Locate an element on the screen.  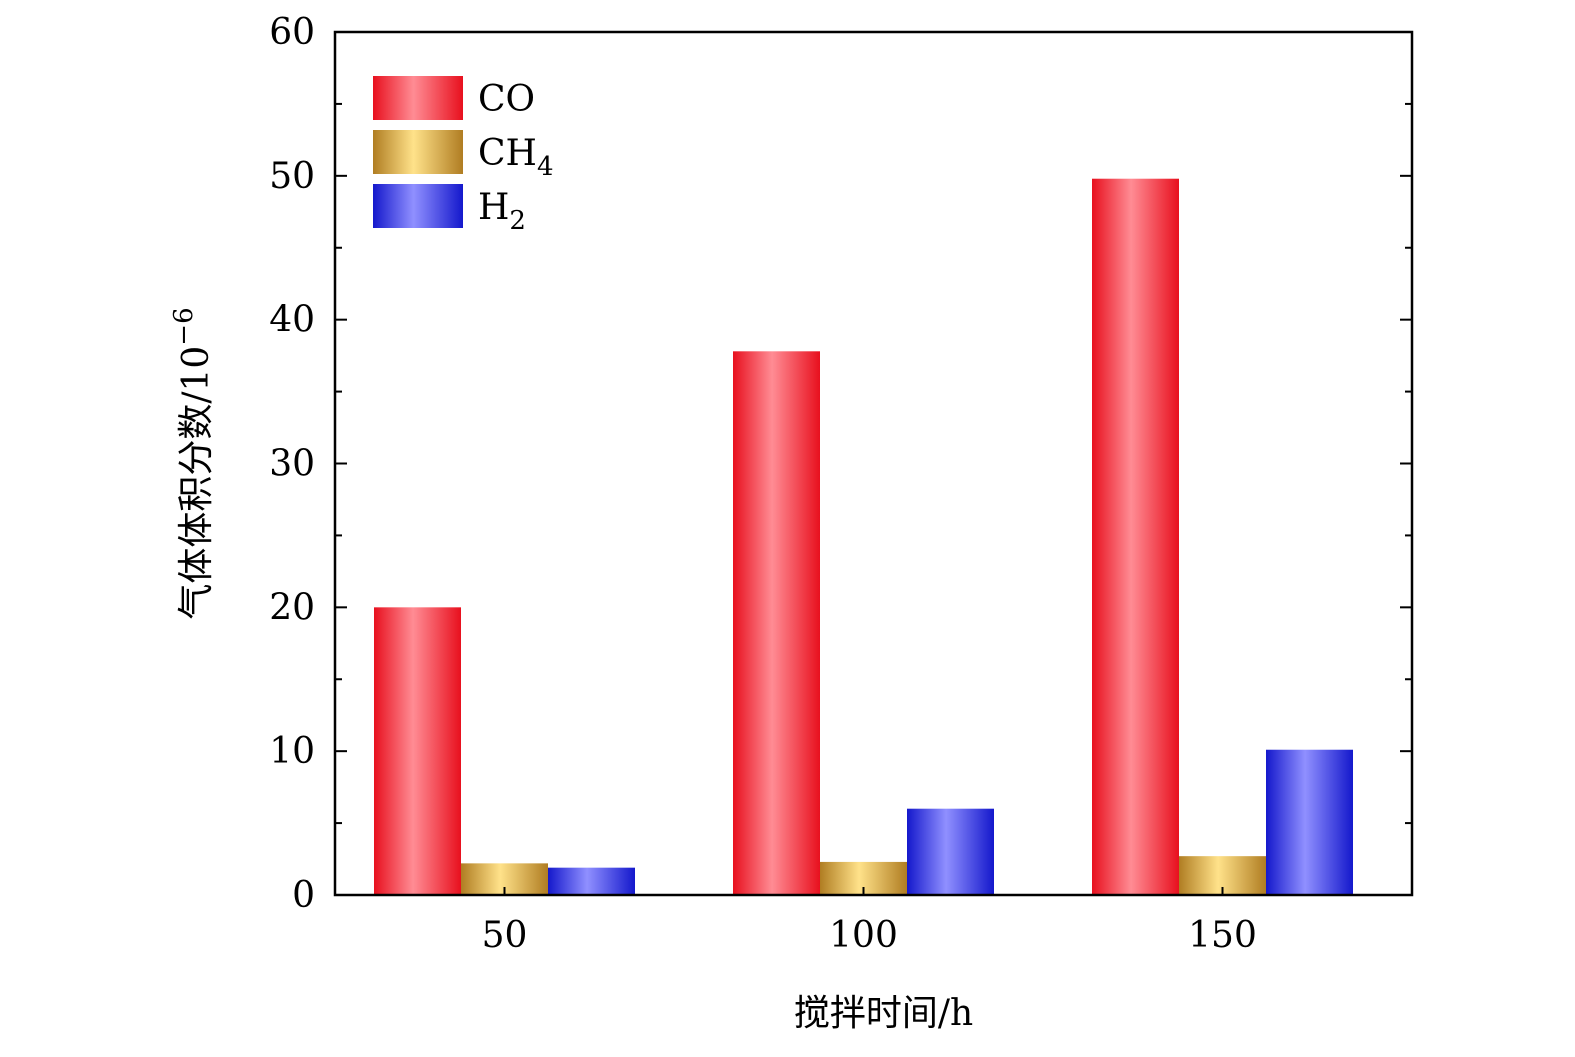
y-tick-label: 50 is located at coordinates (292, 176).